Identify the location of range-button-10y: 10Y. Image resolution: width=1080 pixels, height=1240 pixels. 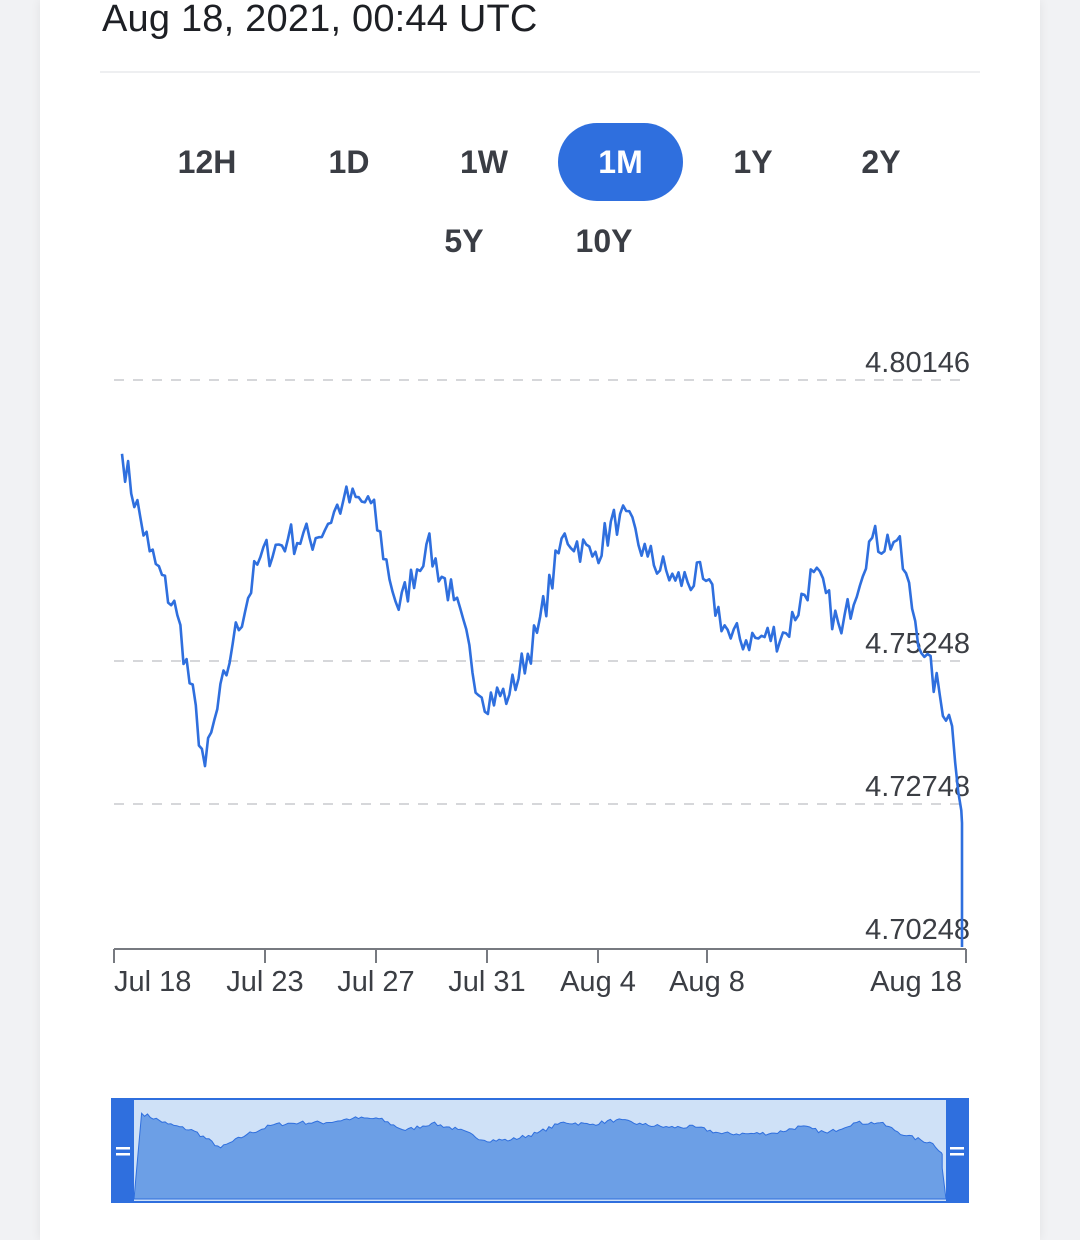
(604, 241).